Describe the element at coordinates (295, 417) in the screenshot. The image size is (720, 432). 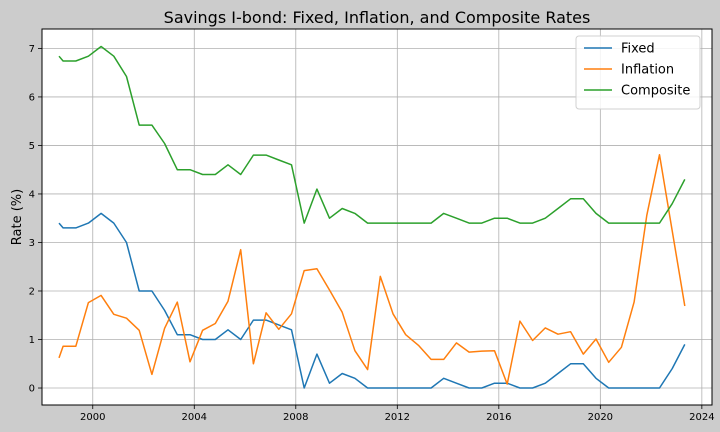
I see `x-tick-label: 2008` at that location.